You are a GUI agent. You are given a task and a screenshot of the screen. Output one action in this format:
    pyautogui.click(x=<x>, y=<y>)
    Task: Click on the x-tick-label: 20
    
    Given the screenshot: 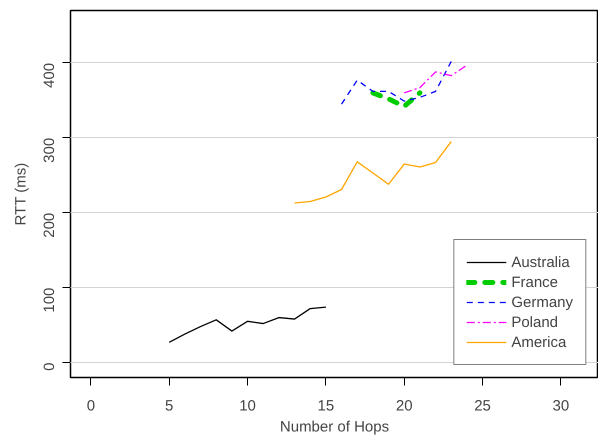 What is the action you would take?
    pyautogui.click(x=404, y=406)
    